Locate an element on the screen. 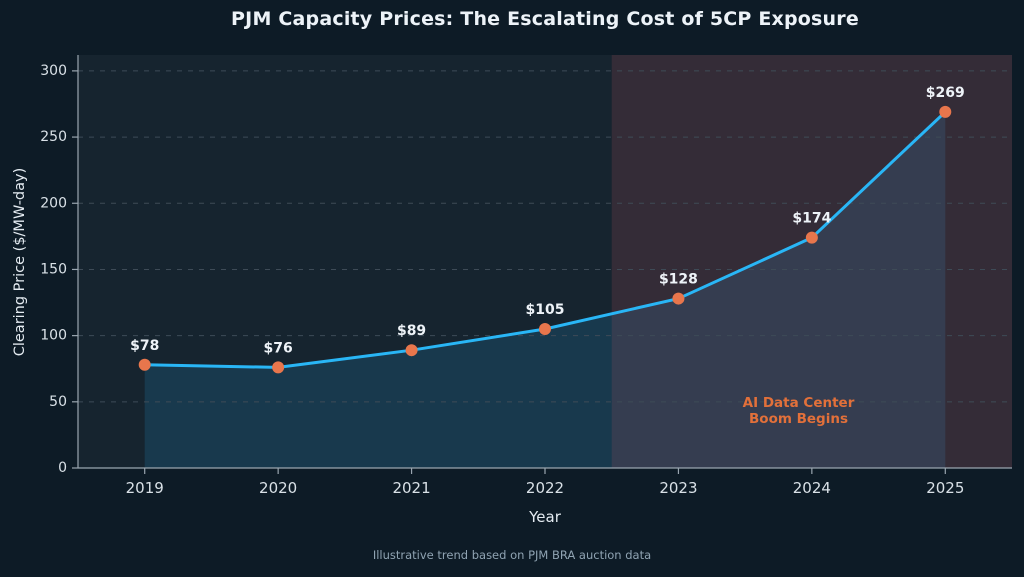 The height and width of the screenshot is (577, 1024). annotation-text: AI Data Center Boom Begins is located at coordinates (799, 411).